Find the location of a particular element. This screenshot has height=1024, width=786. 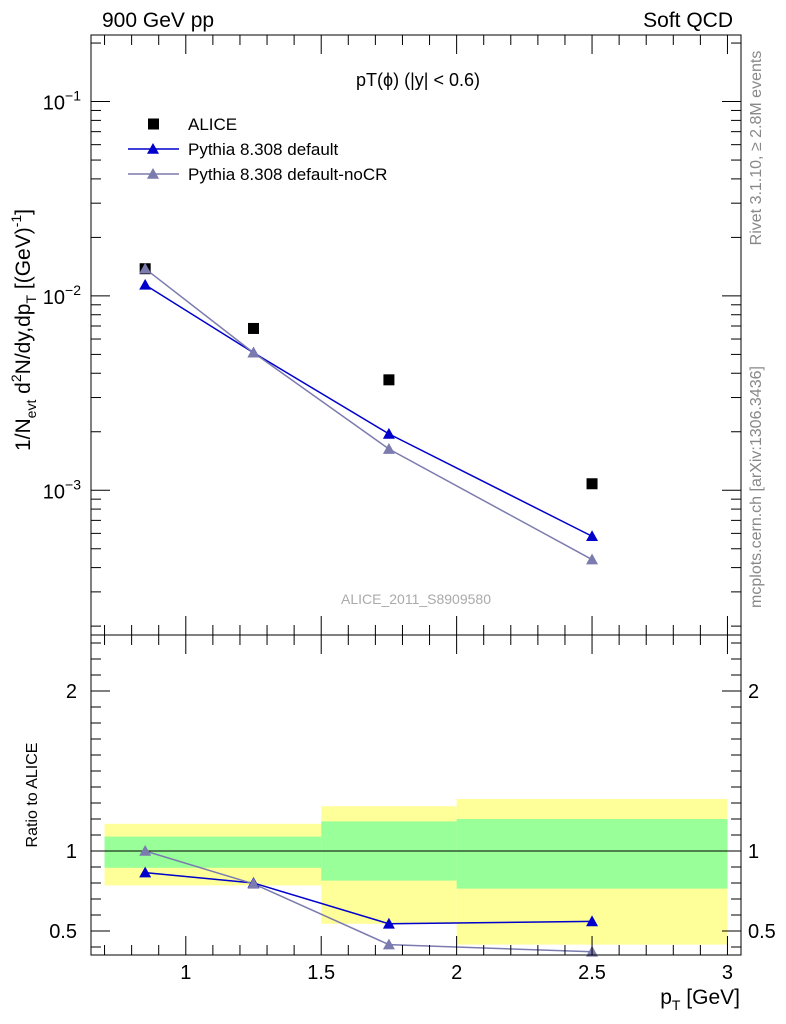

header-left-label: 900 GeV pp is located at coordinates (158, 20).